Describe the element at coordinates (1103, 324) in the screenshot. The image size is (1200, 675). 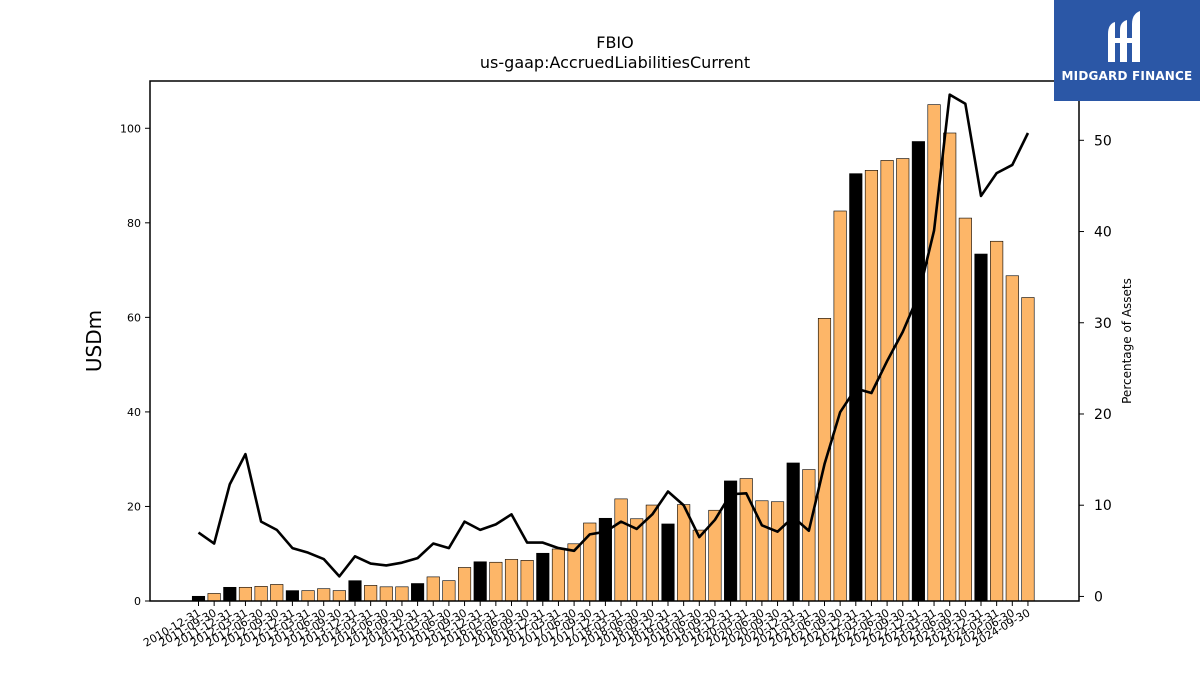
I see `y2-tick-label: 30` at that location.